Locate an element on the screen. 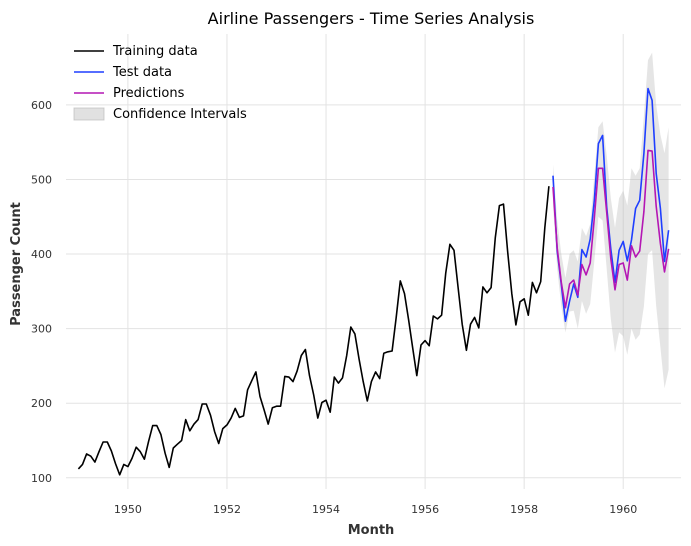 The image size is (691, 546). y-tick-label: 500 is located at coordinates (41, 179).